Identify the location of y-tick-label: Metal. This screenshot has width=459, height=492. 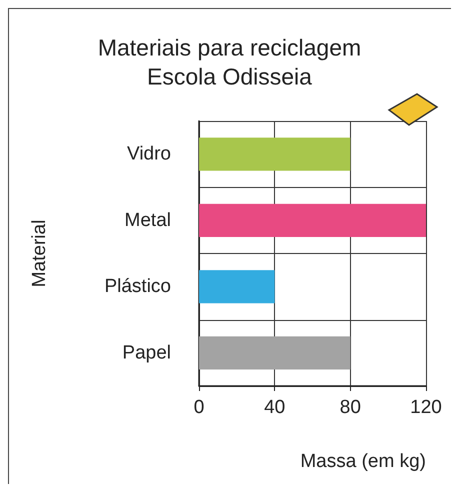
(147, 220).